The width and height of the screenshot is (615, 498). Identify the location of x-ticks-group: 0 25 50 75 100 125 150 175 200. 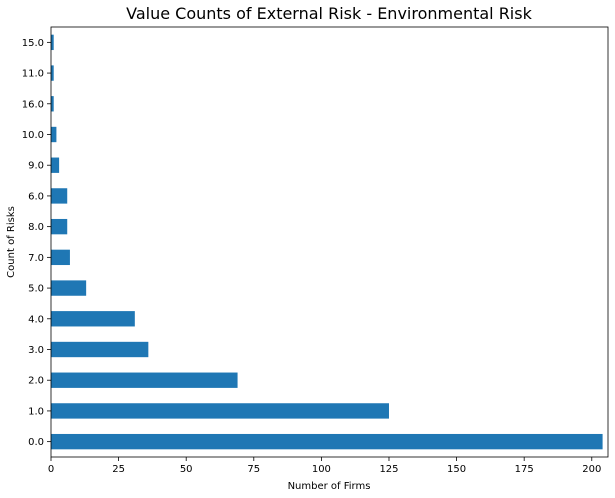
(324, 466).